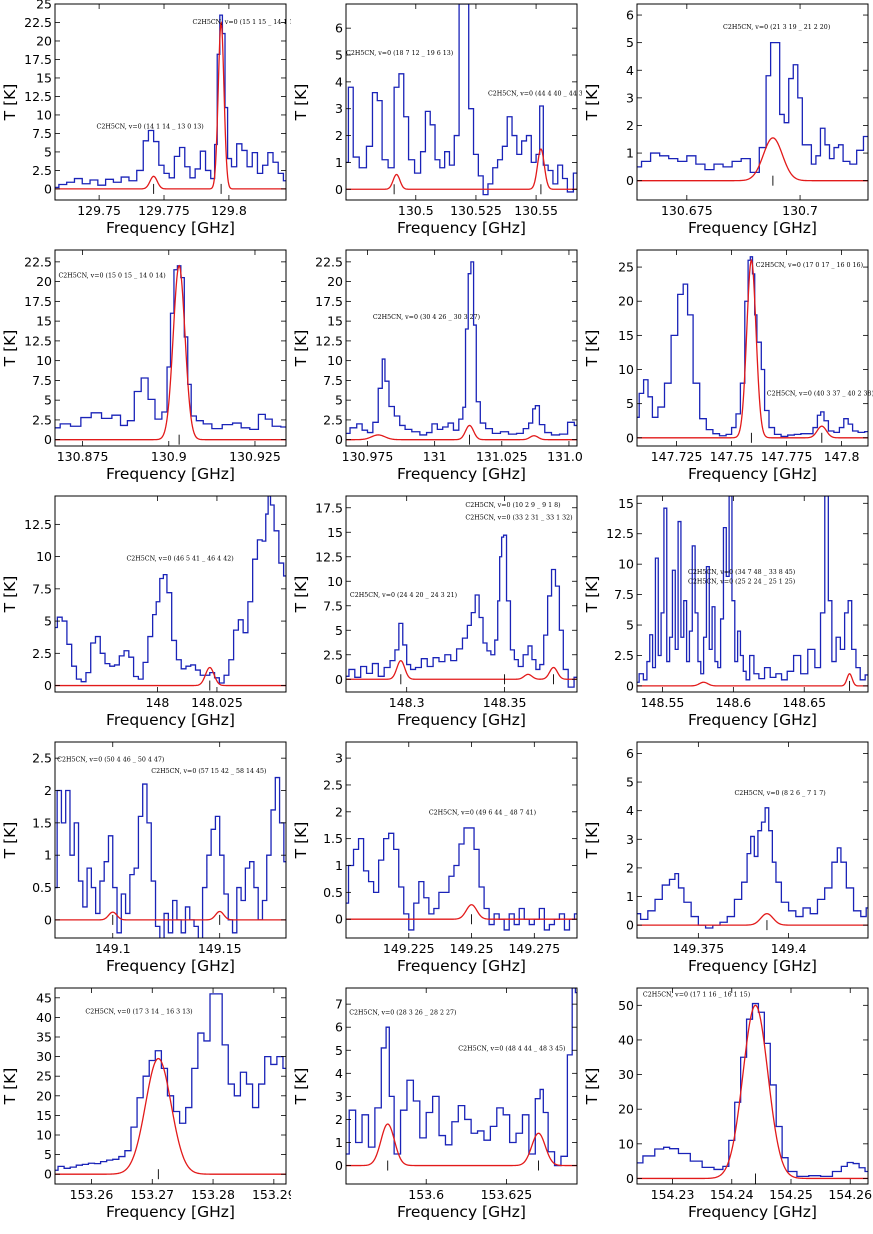 Image resolution: width=873 pixels, height=1234 pixels. I want to click on x-tick-label: 153.26, so click(92, 1194).